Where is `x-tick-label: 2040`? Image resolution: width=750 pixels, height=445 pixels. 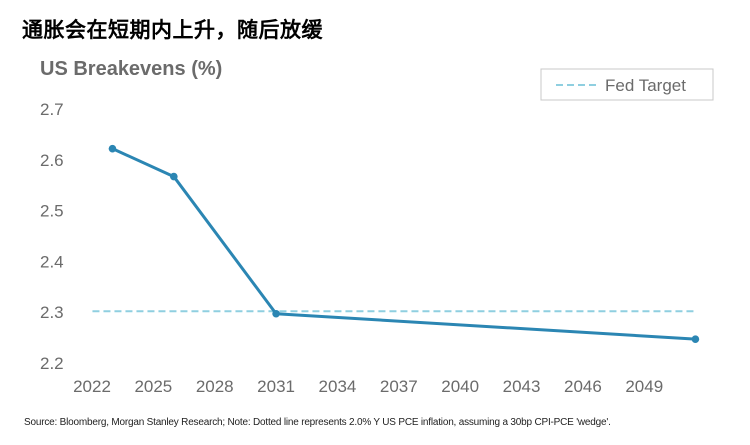 x-tick-label: 2040 is located at coordinates (460, 386).